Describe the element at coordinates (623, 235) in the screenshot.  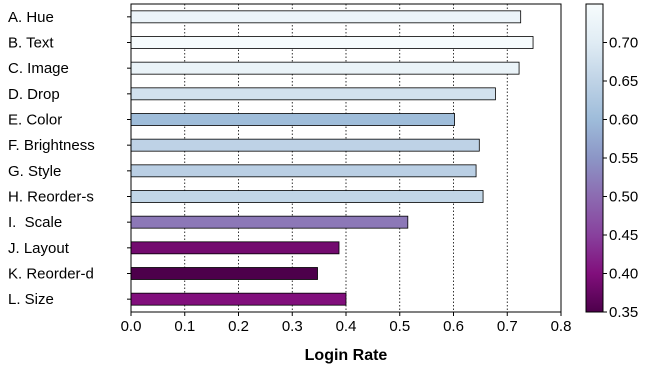
I see `colorbar-tick-label: 0.45` at that location.